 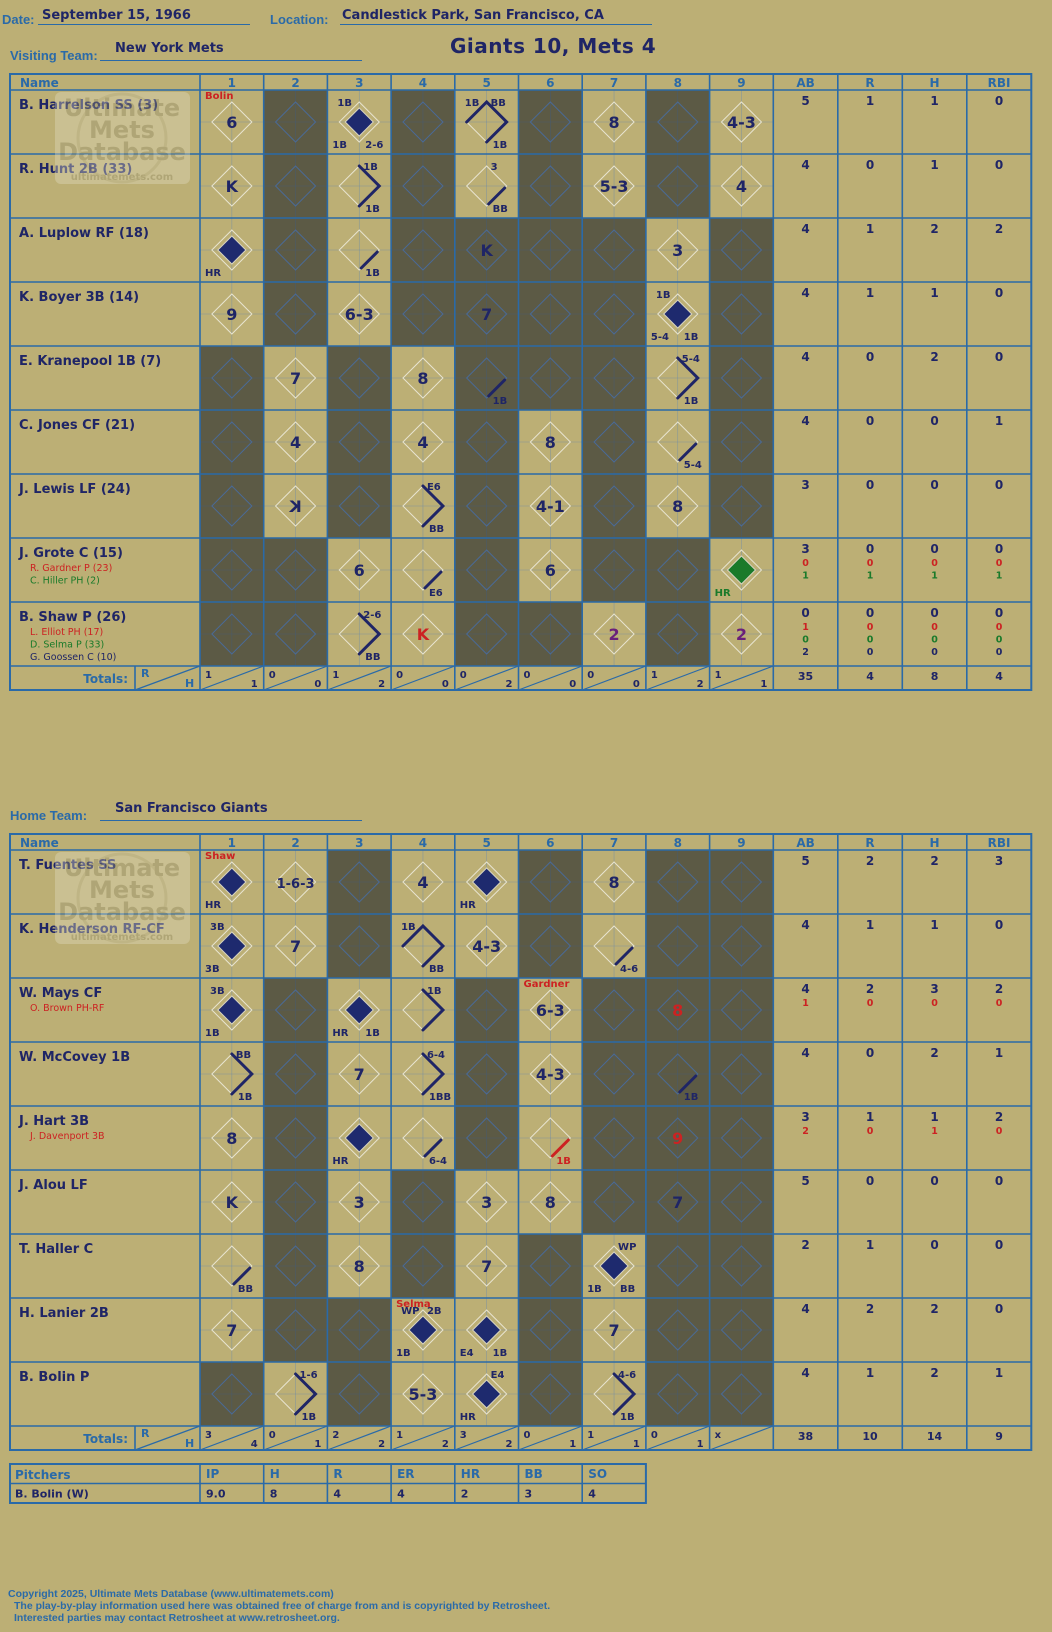 I want to click on player-name: B. Bolin P, so click(x=54, y=1377).